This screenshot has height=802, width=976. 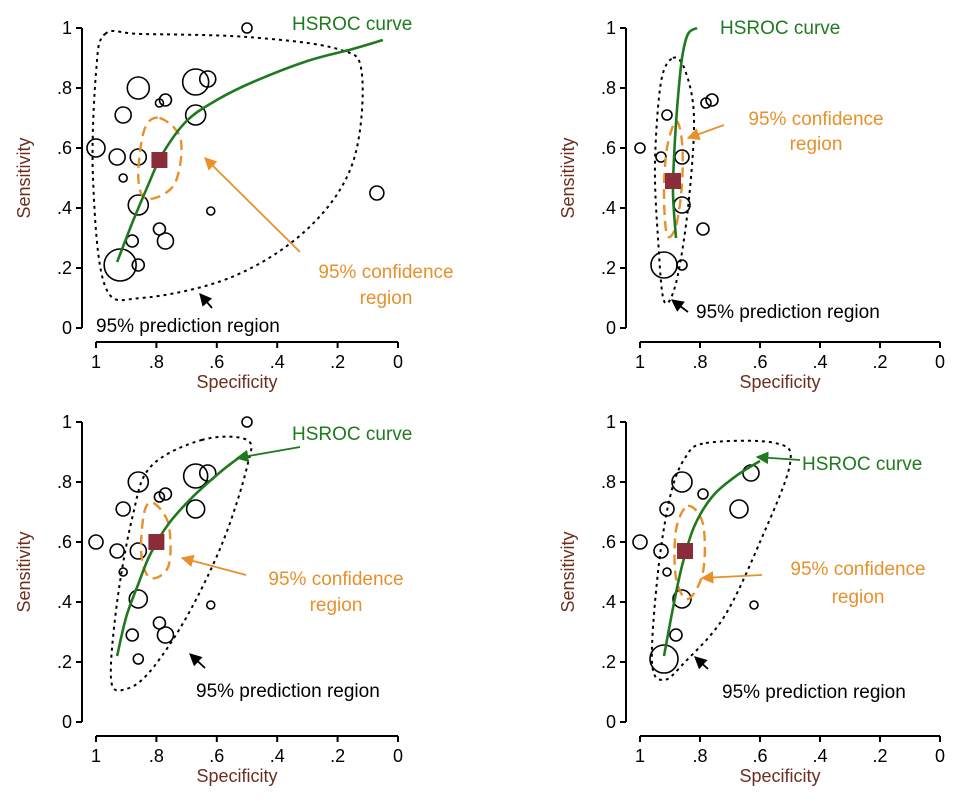 What do you see at coordinates (64, 662) in the screenshot?
I see `y-tick-label: .2` at bounding box center [64, 662].